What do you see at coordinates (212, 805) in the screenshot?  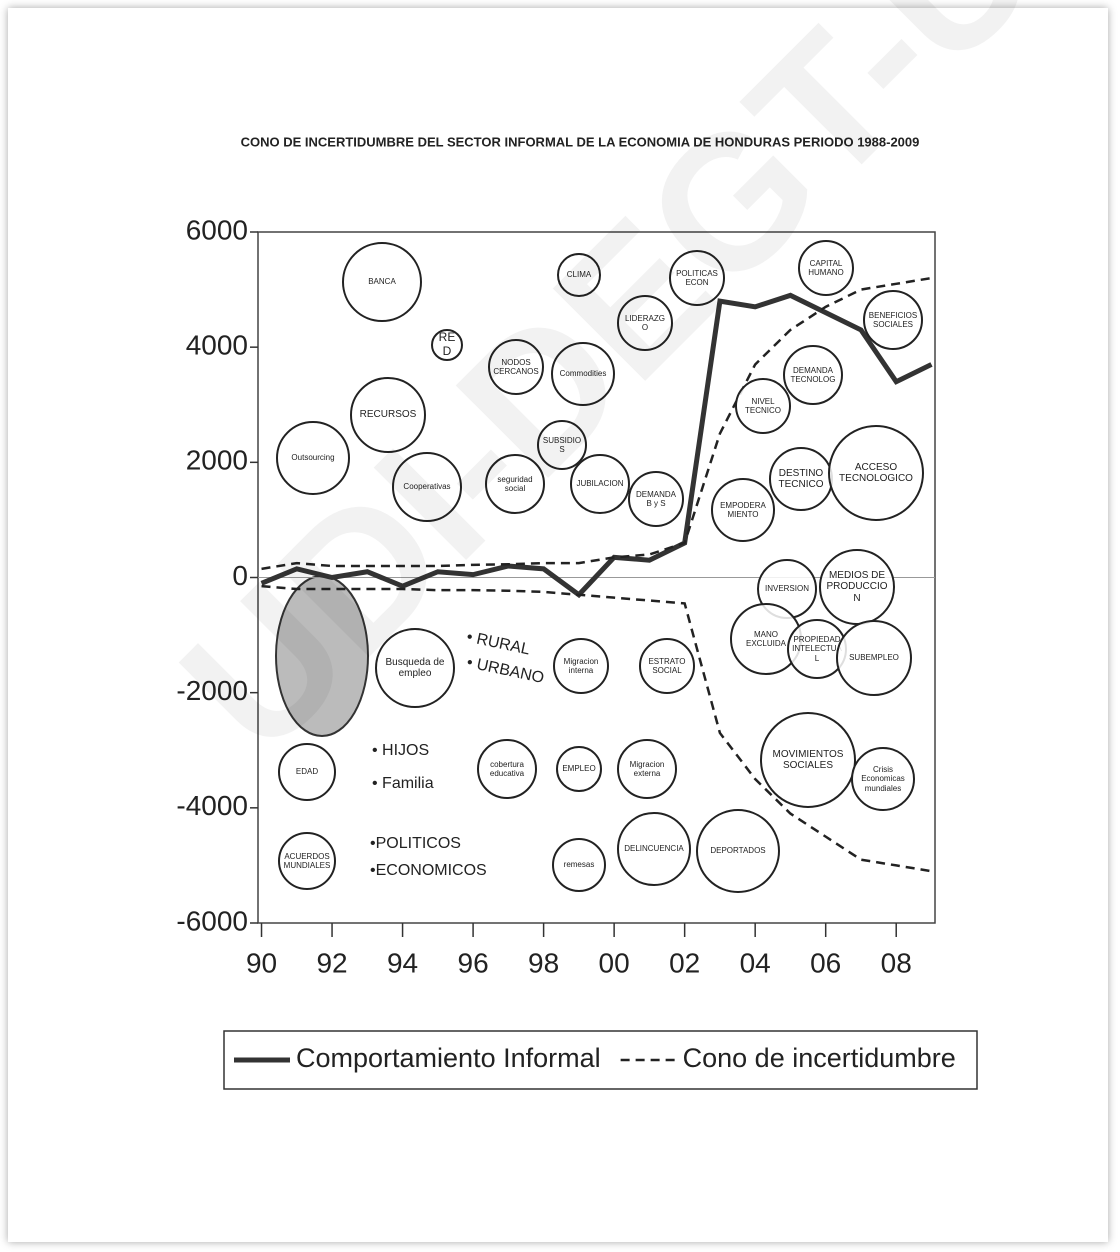 I see `y-tick-label: -4000` at bounding box center [212, 805].